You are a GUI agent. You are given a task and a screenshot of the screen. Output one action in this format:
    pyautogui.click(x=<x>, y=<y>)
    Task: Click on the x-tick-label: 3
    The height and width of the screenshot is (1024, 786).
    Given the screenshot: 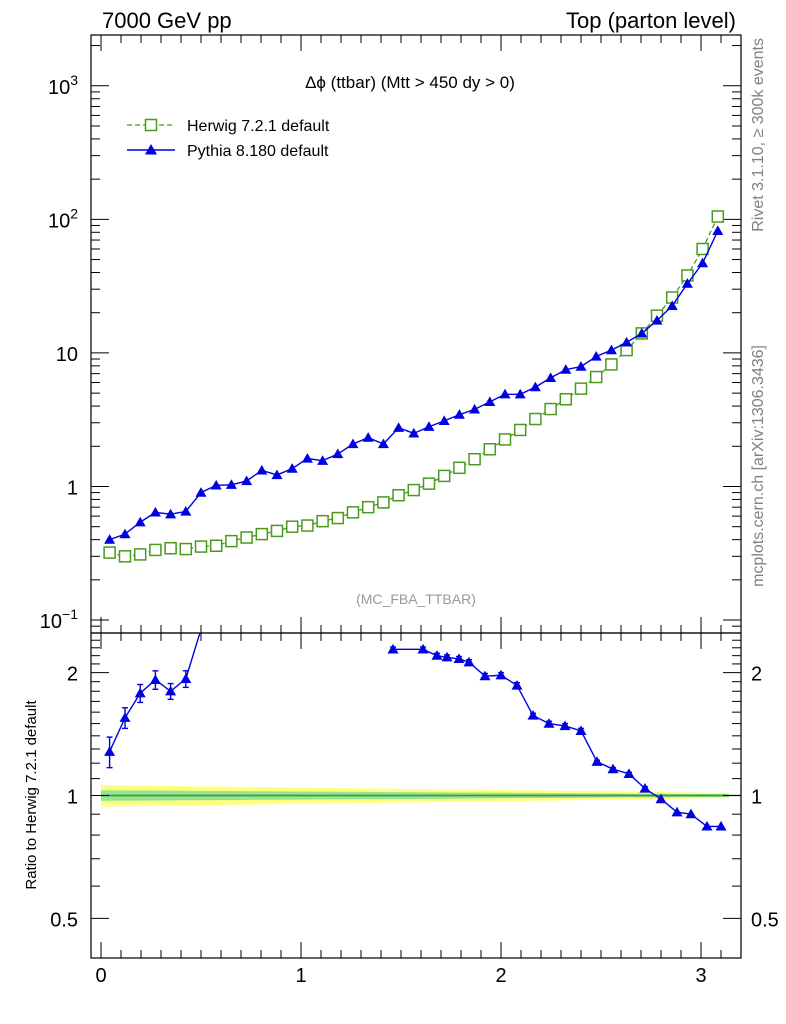 What is the action you would take?
    pyautogui.click(x=700, y=976)
    